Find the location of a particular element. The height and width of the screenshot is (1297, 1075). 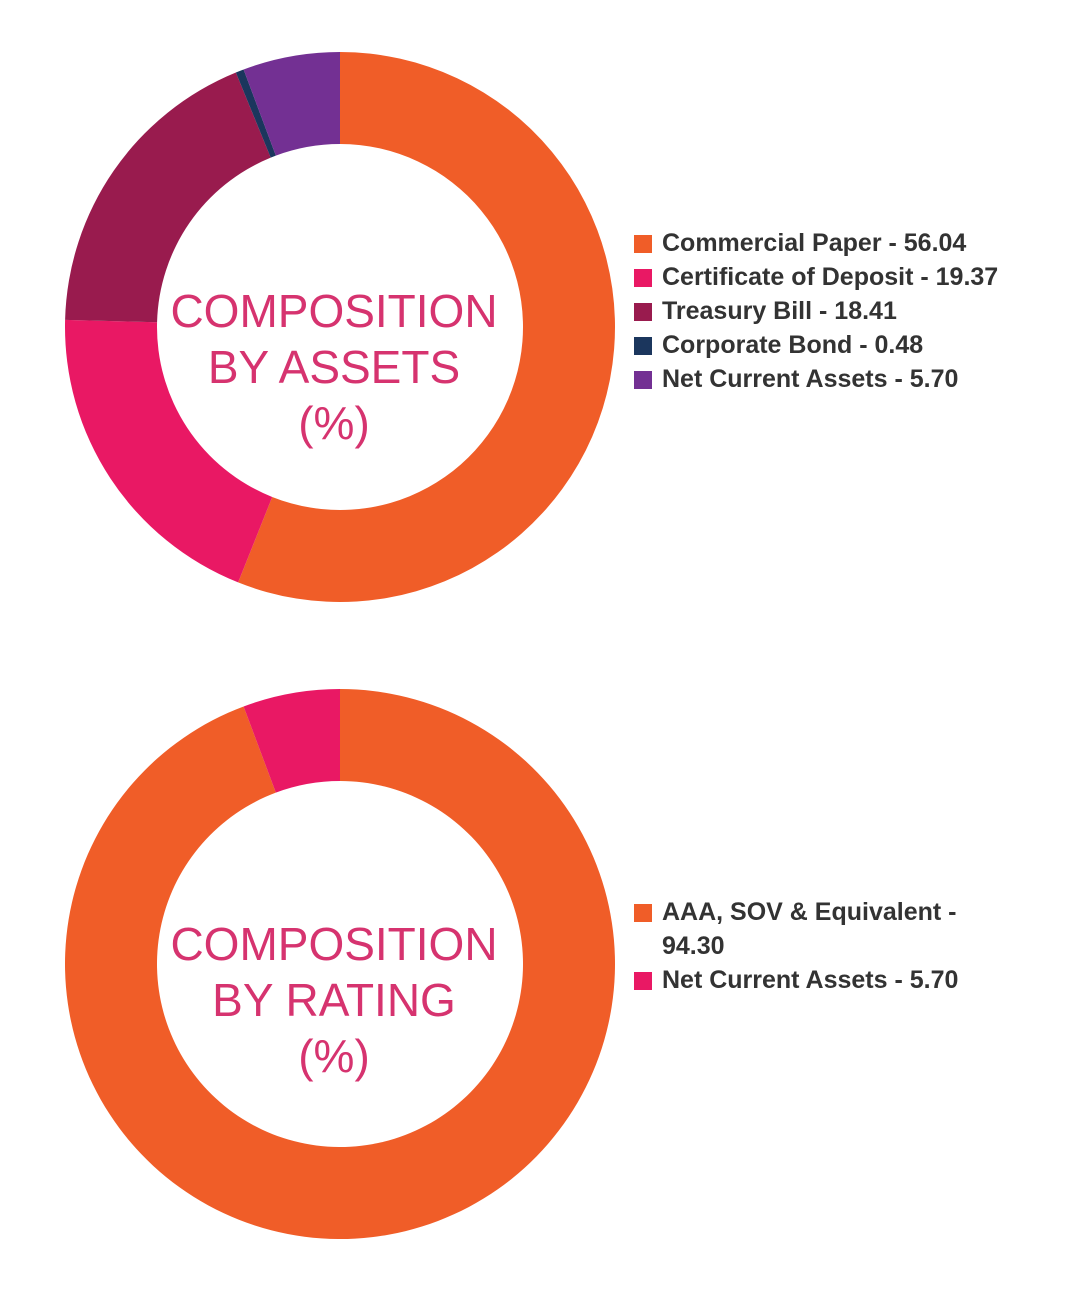

legend-item-aaa-sov-equivalent: AAA, SOV & Equivalent - 94.30 is located at coordinates (814, 929).